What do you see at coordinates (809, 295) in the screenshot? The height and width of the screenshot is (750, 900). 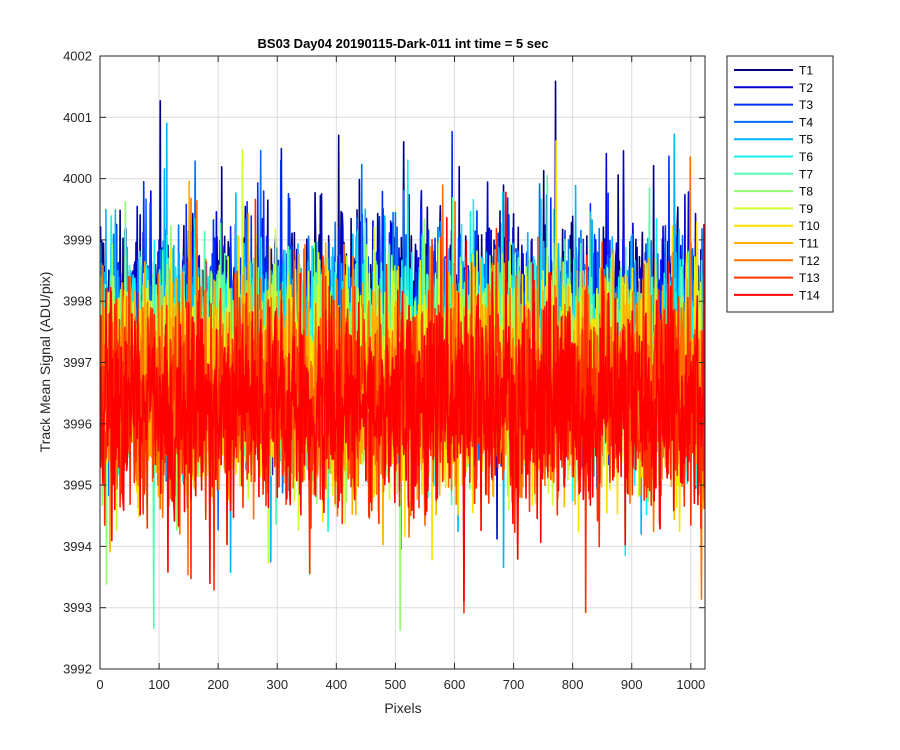 I see `legend-label-t14: T14` at bounding box center [809, 295].